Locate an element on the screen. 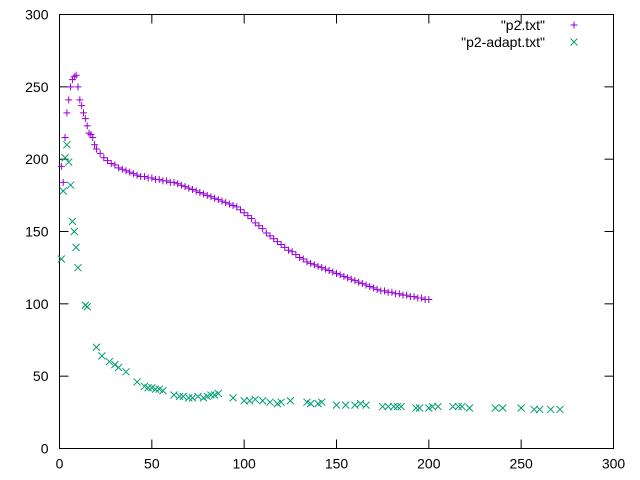 This screenshot has height=480, width=640. x-tick-label: 150 is located at coordinates (337, 464).